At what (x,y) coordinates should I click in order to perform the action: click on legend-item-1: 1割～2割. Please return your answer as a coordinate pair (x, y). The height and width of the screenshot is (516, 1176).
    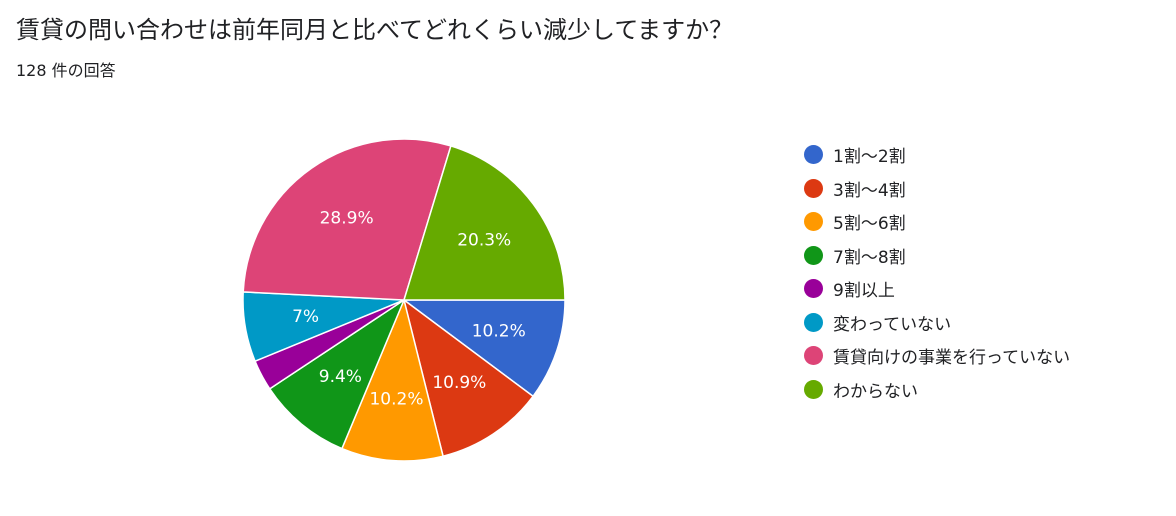
    Looking at the image, I should click on (984, 155).